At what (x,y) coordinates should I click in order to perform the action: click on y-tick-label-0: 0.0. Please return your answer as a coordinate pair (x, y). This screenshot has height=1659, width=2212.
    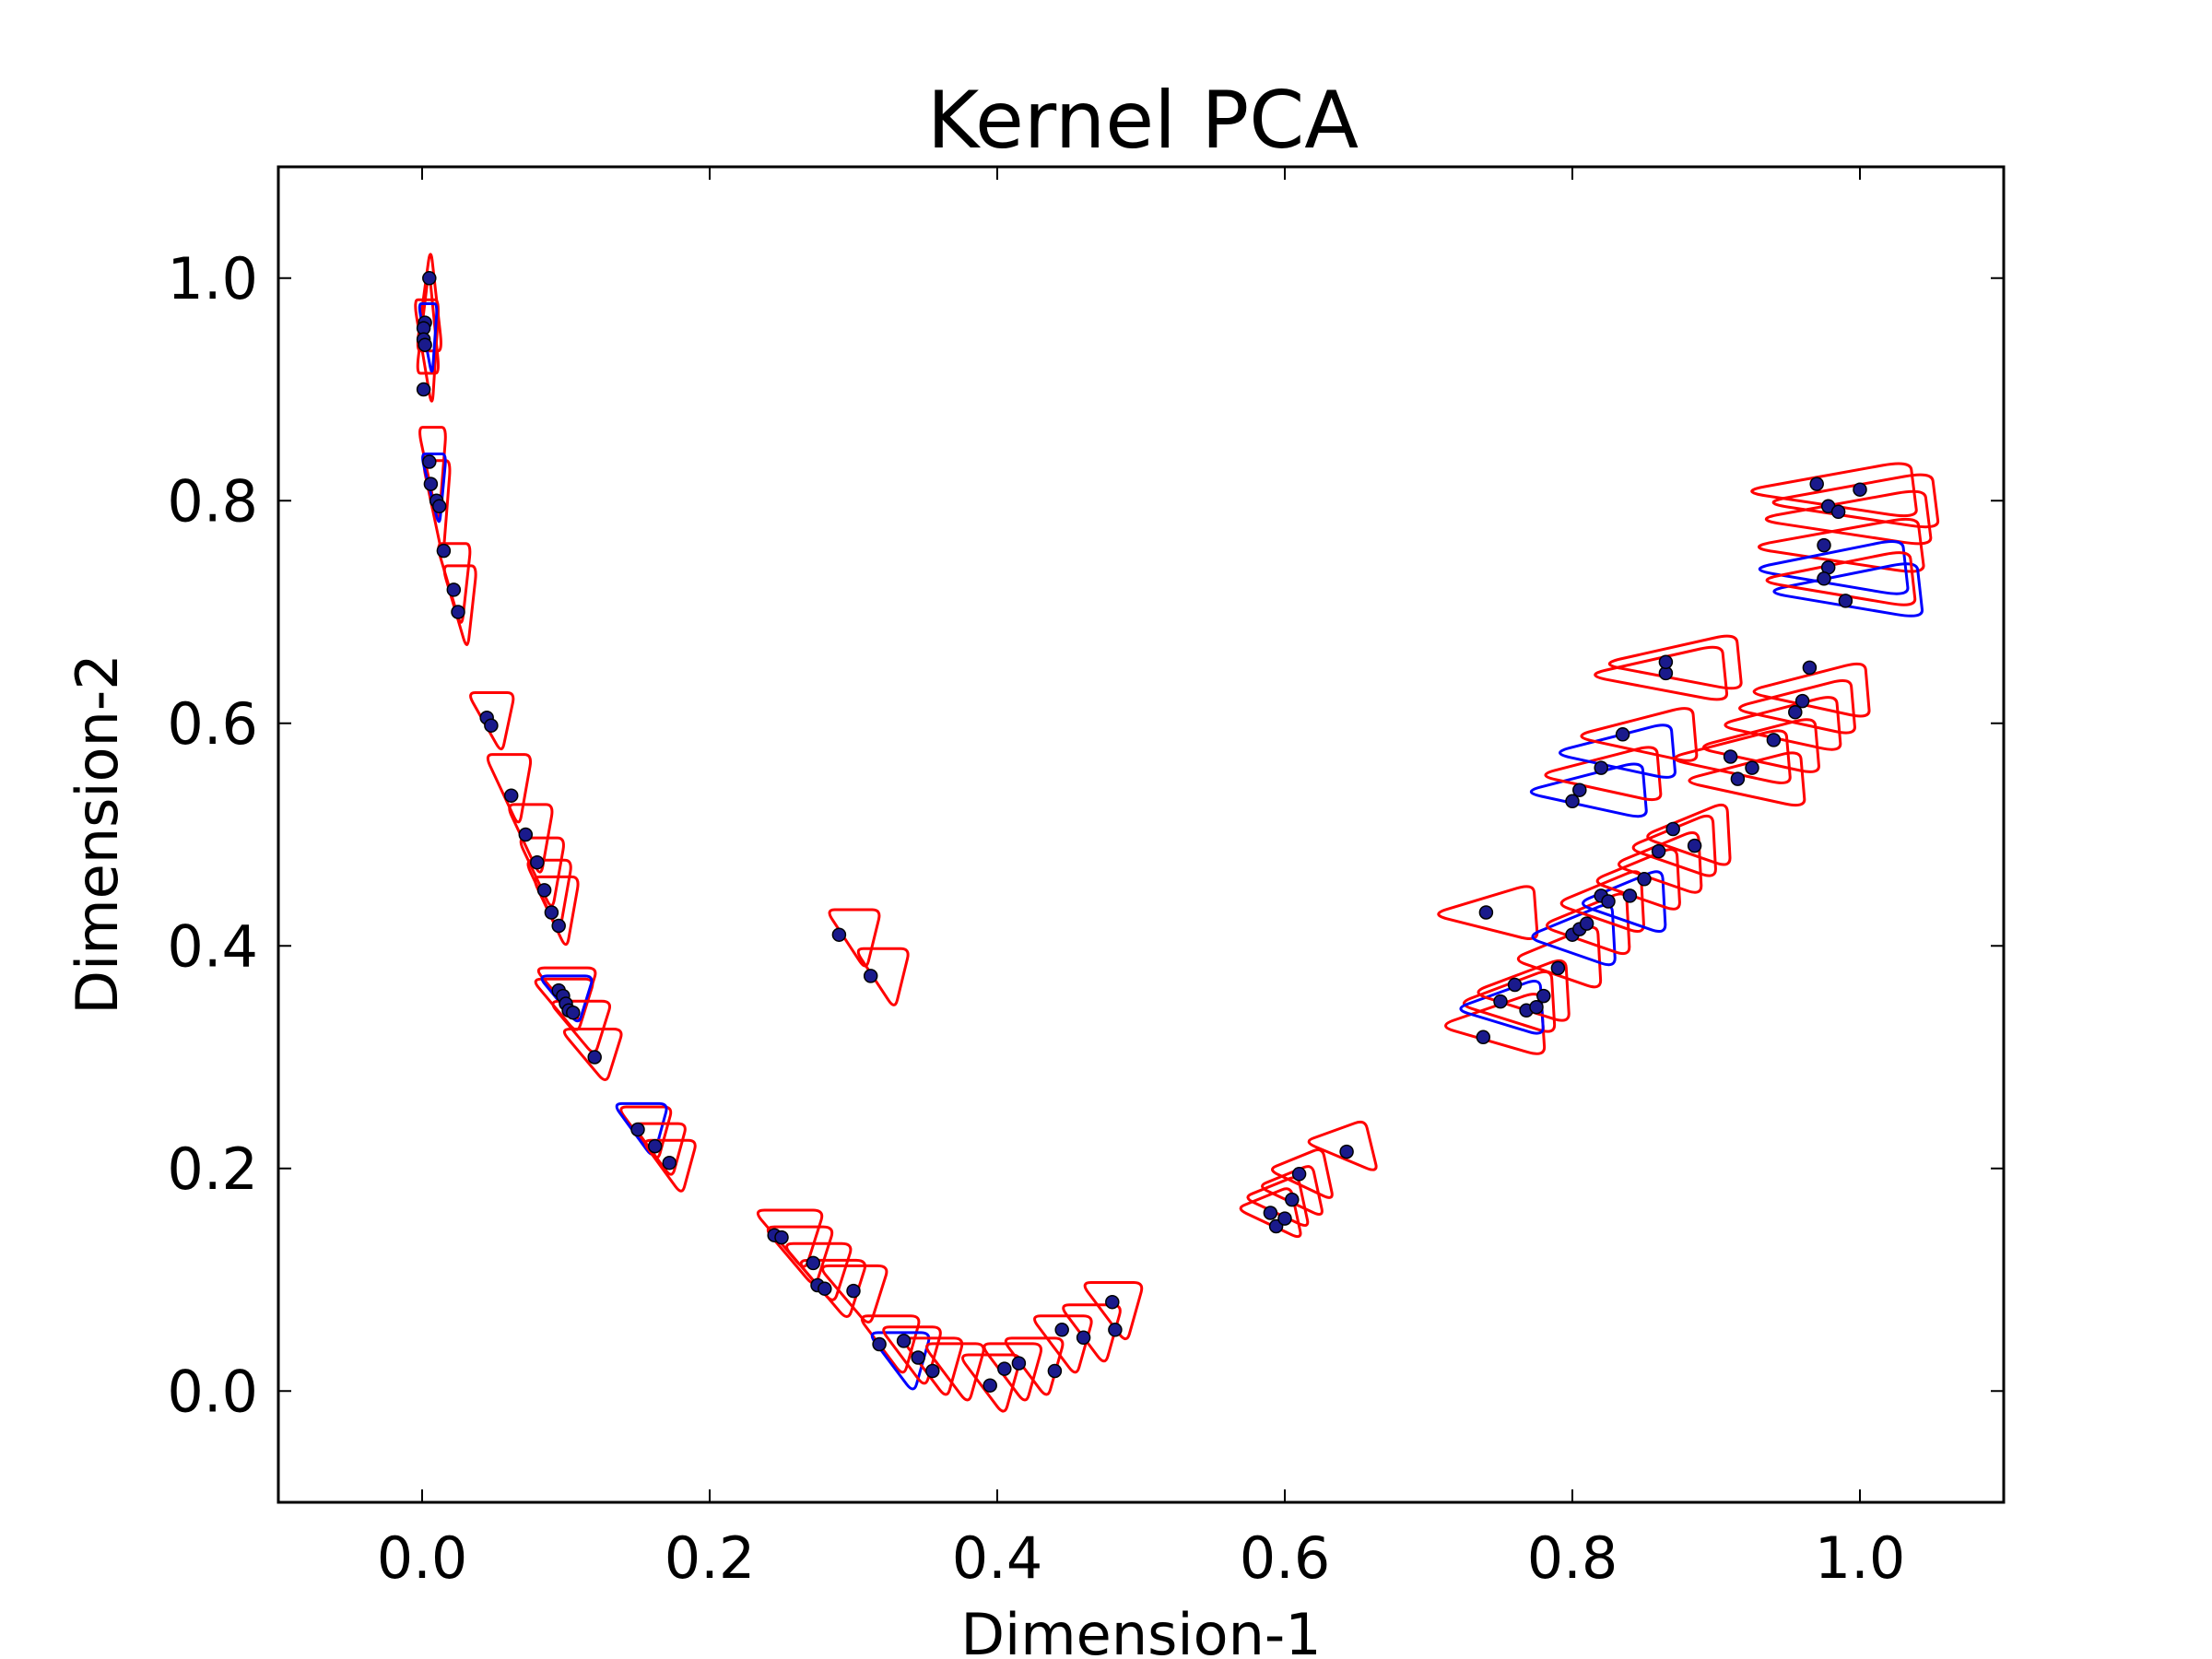
    Looking at the image, I should click on (212, 1391).